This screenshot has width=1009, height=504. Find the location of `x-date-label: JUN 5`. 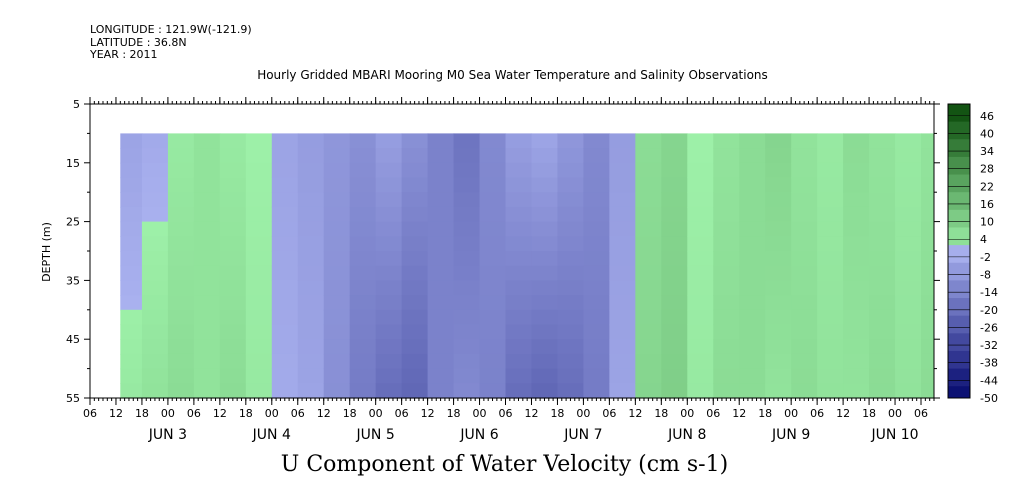

x-date-label: JUN 5 is located at coordinates (375, 435).